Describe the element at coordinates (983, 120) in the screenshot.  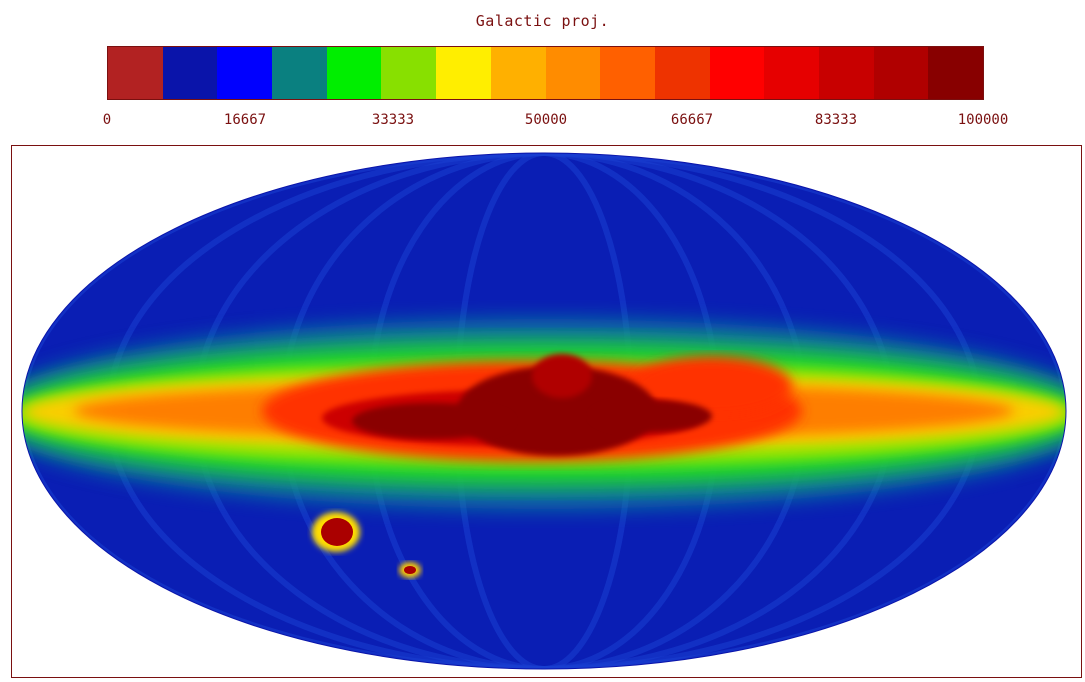
I see `colorbar-tick-label: 100000` at that location.